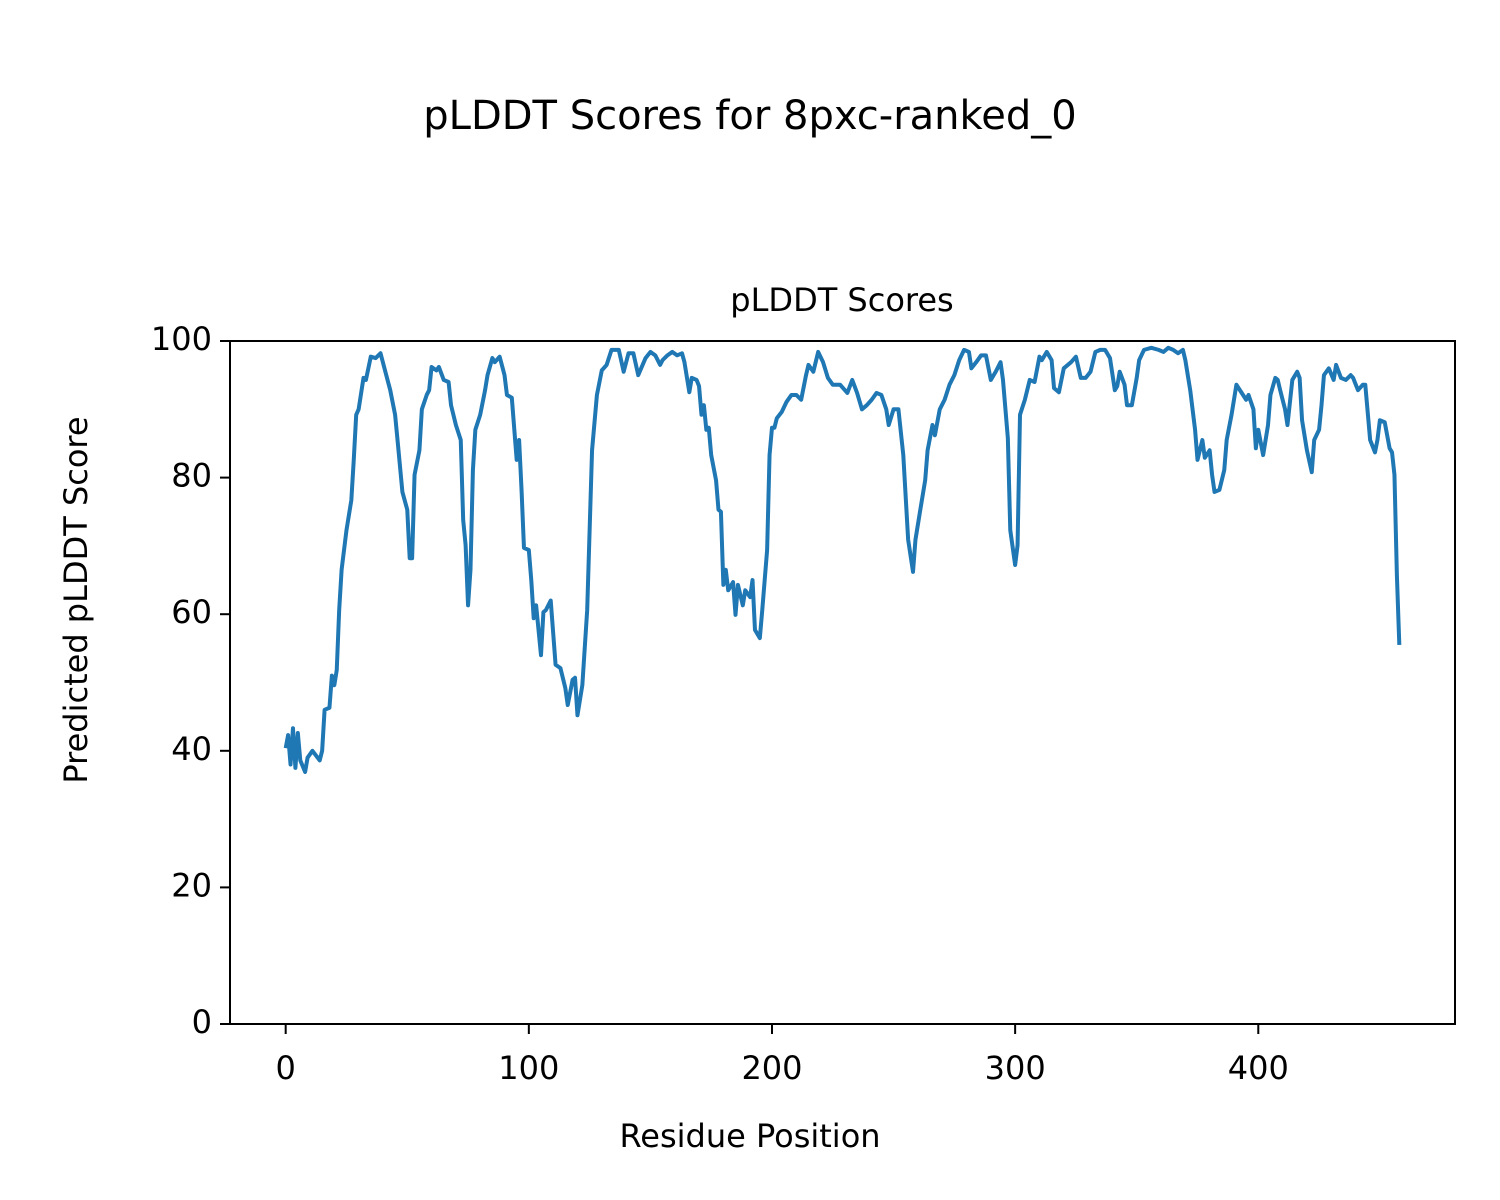 This screenshot has width=1500, height=1200. I want to click on y-axis-label: Predicted pLDDT Score, so click(76, 599).